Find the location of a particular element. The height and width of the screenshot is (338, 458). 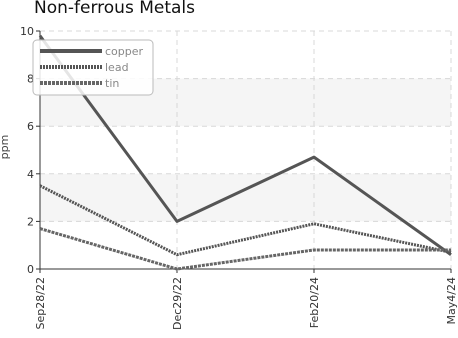

plot-band is located at coordinates (245, 197).